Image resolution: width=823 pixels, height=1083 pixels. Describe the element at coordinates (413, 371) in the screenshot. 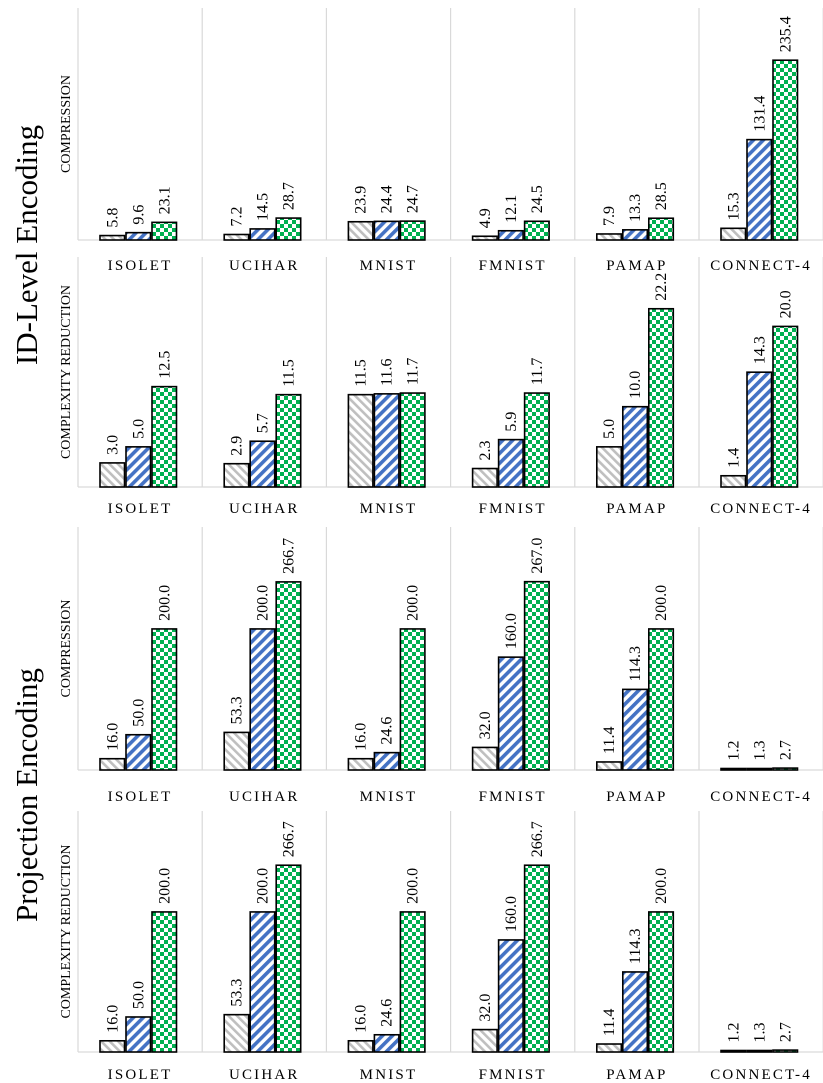

I see `data-label: 11.7` at that location.